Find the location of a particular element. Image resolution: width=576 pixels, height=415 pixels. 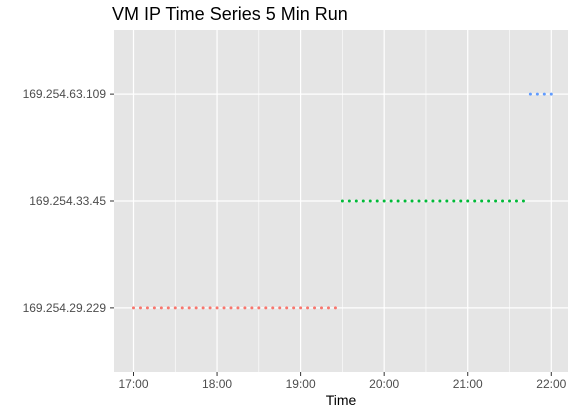

x-tick-label: 17:00 is located at coordinates (133, 384).